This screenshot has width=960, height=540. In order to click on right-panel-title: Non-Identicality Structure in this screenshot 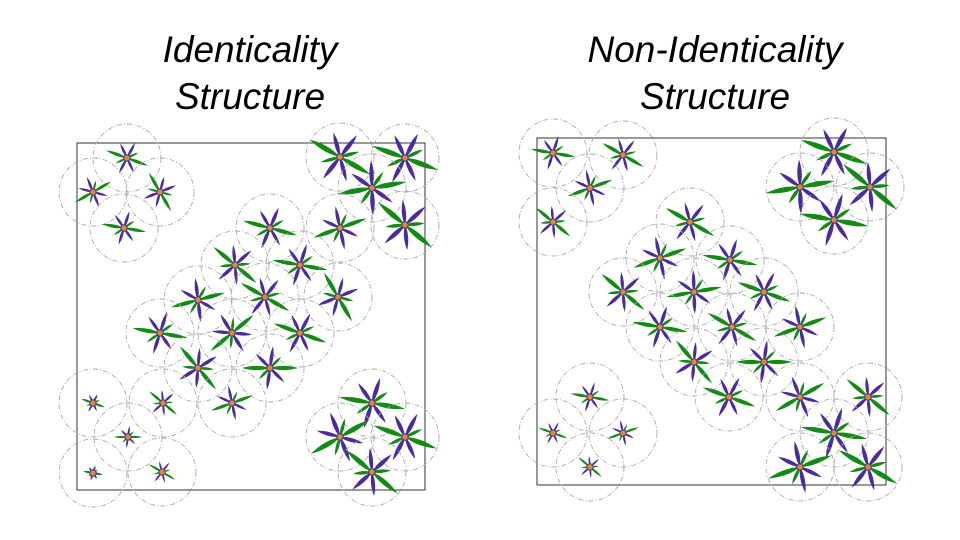, I will do `click(715, 73)`.